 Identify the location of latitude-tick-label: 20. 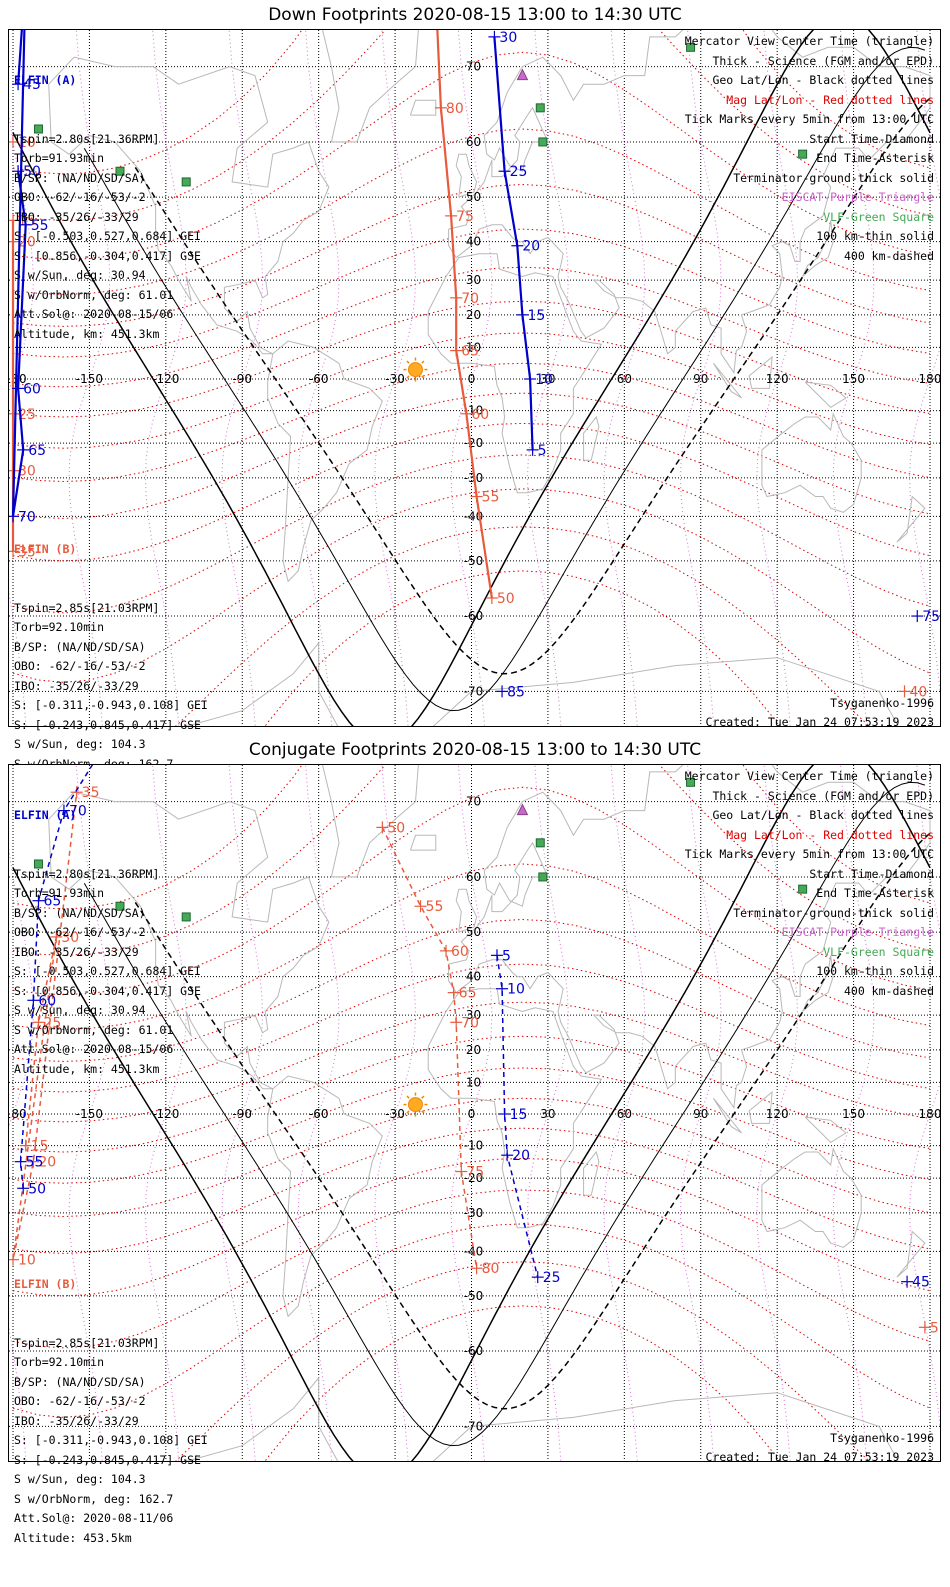
(473, 1050).